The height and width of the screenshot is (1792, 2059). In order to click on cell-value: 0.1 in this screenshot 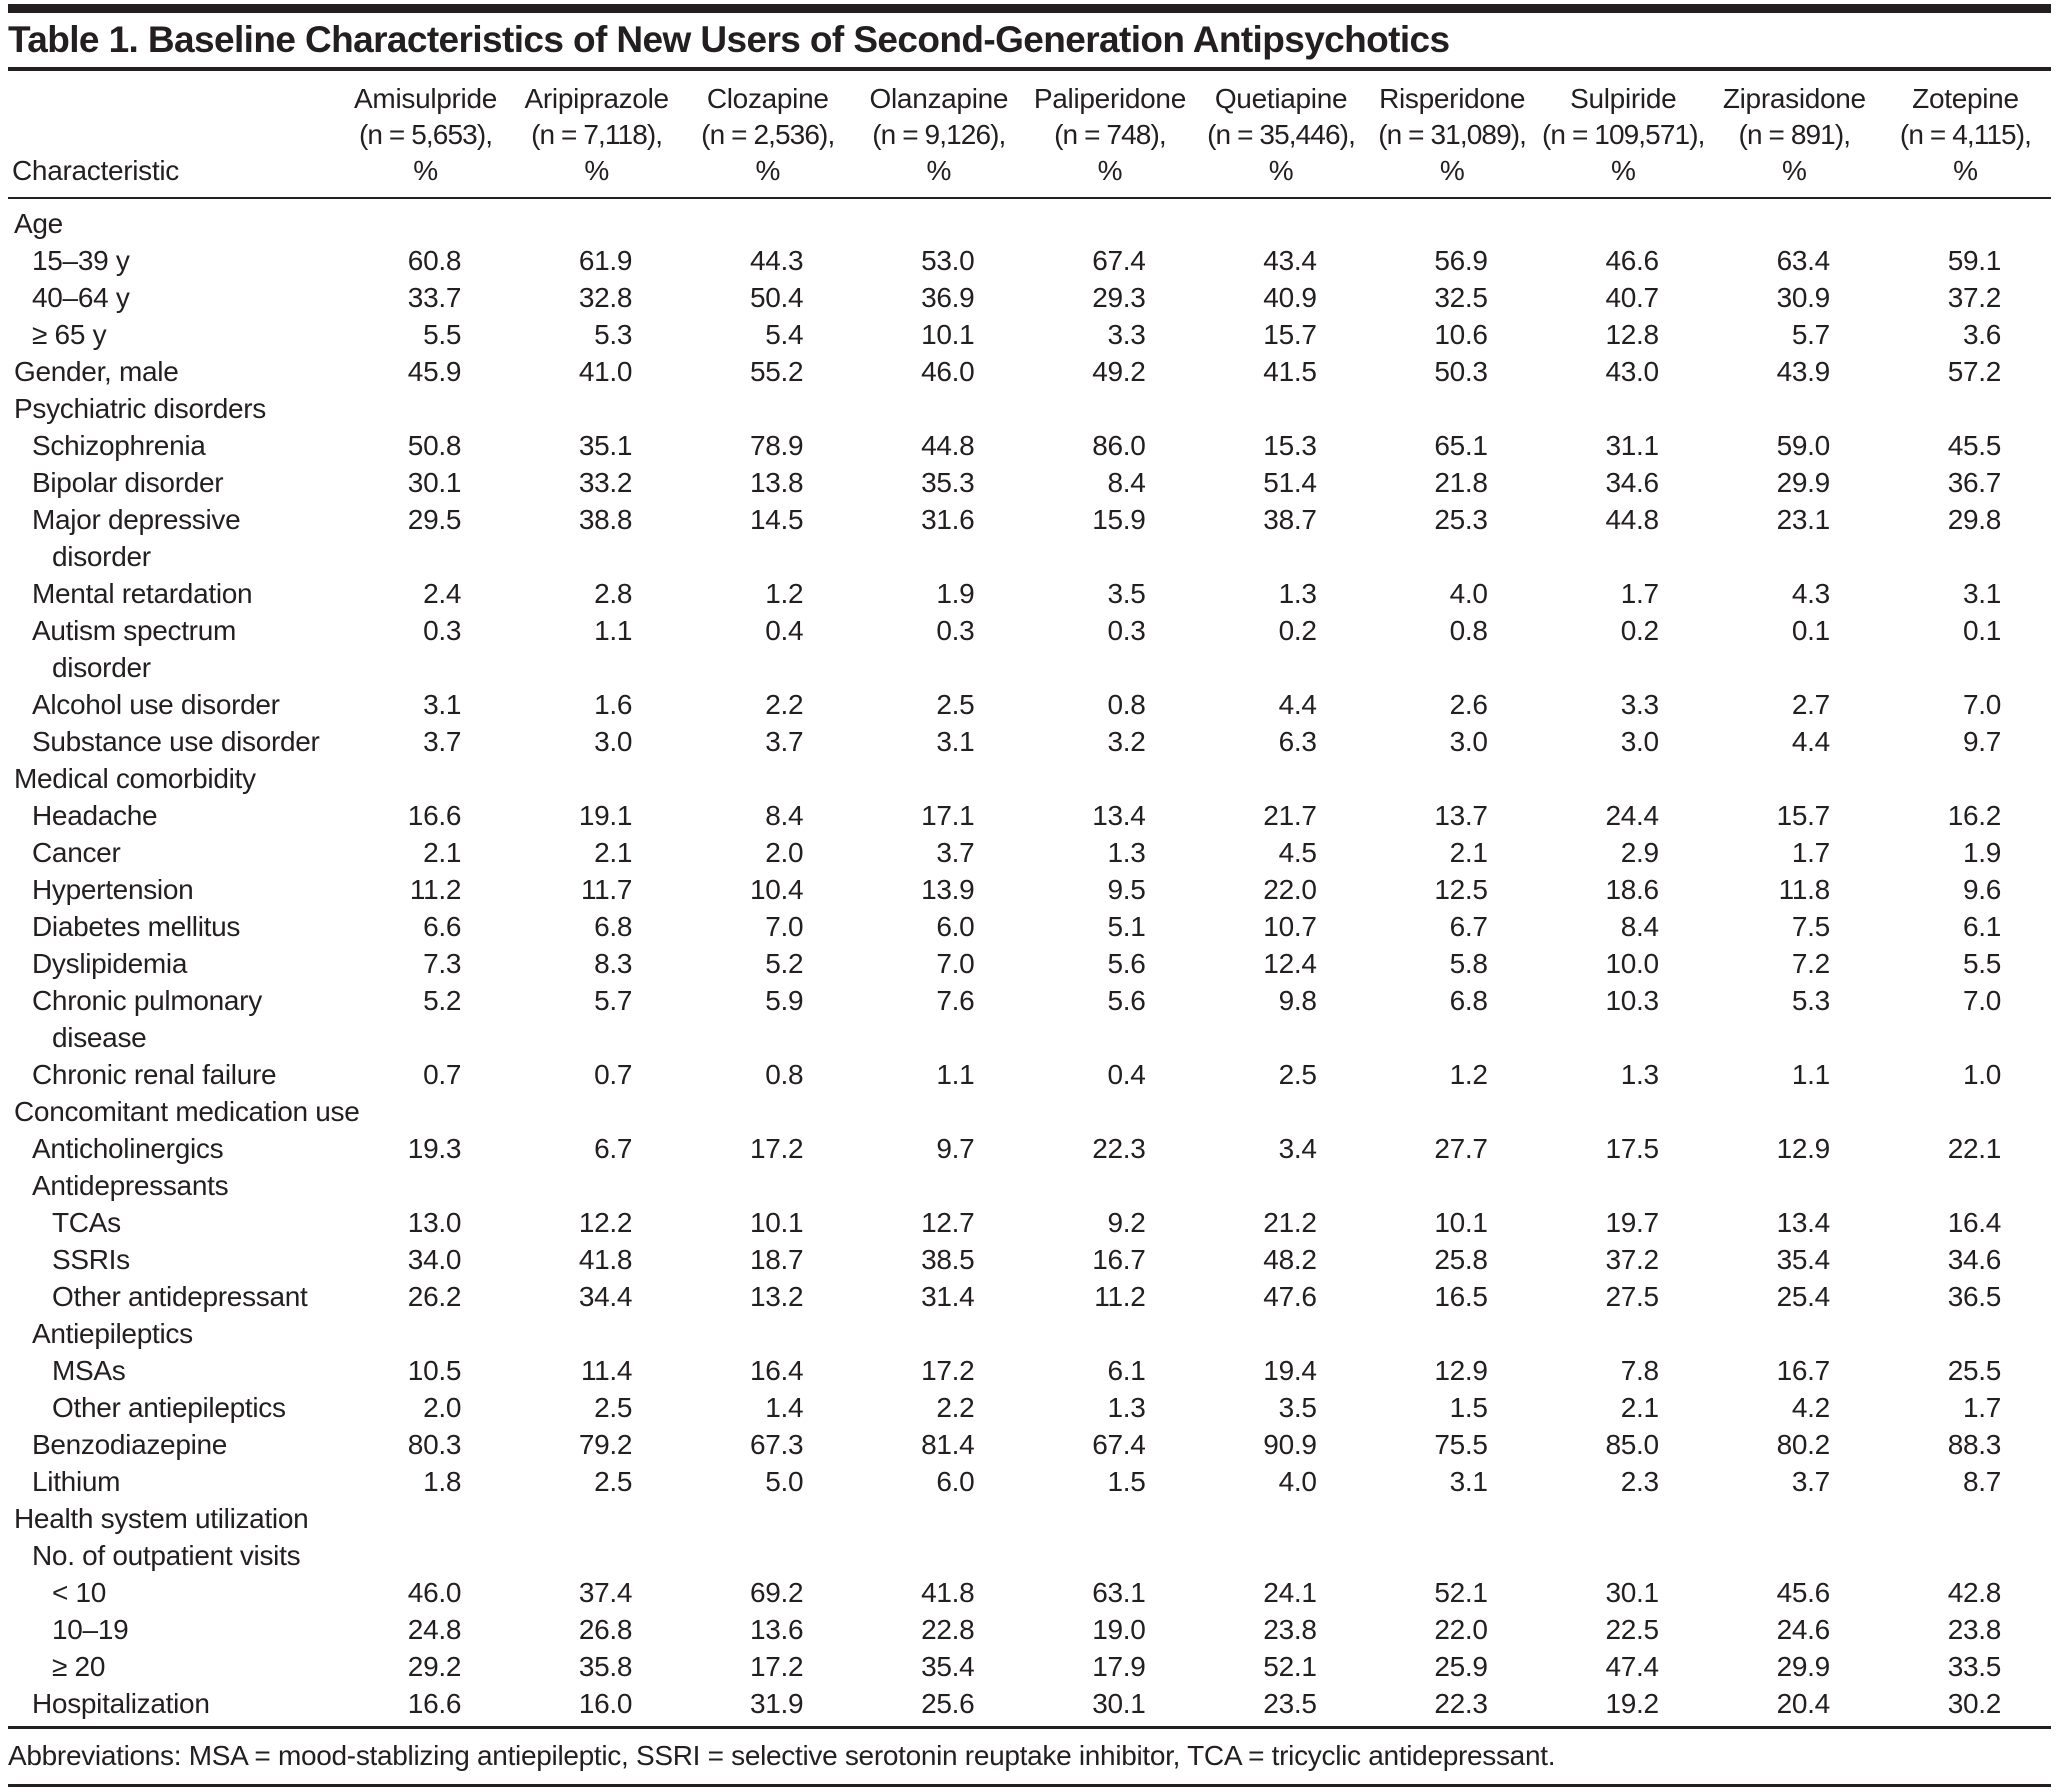, I will do `click(1810, 630)`.